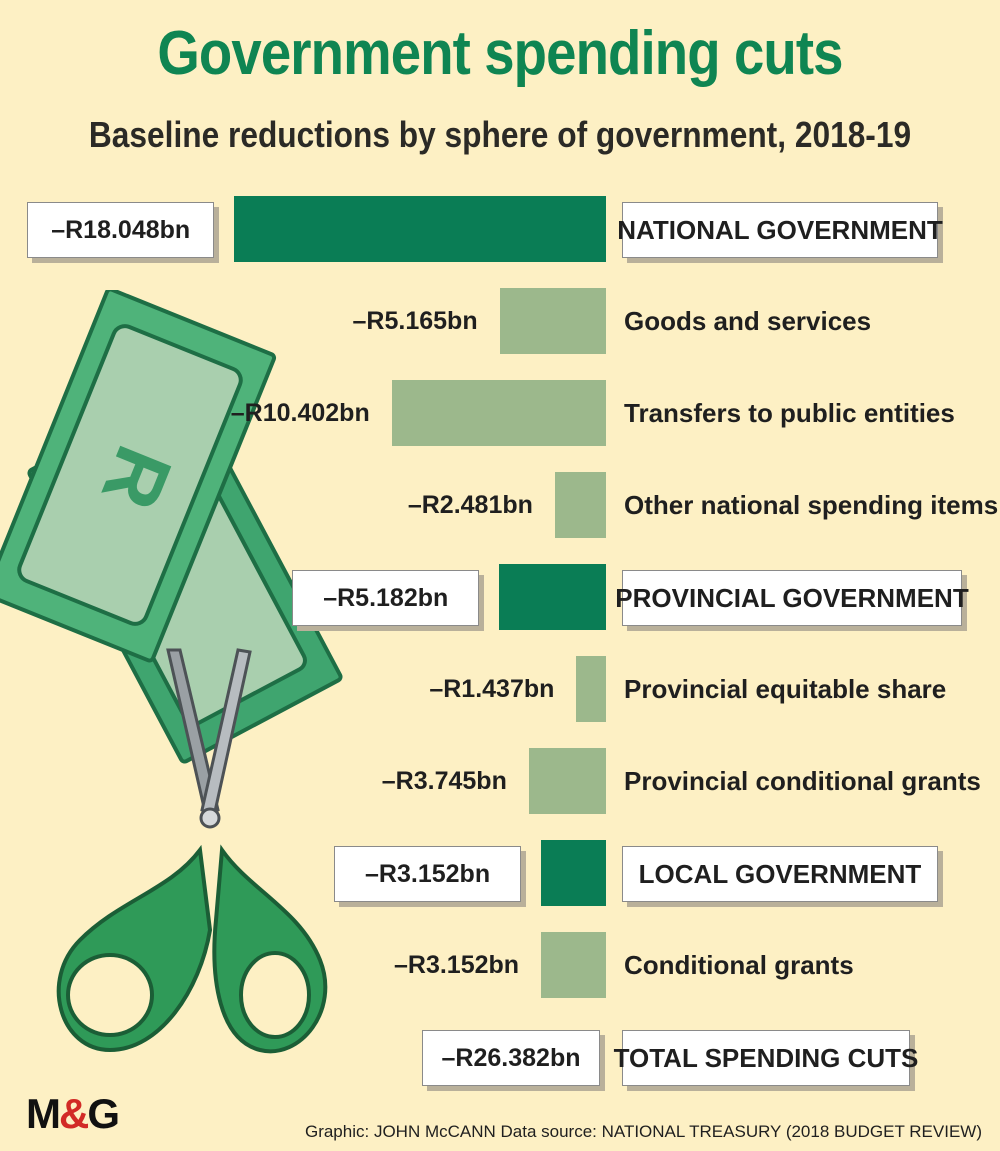 This screenshot has width=1000, height=1151. I want to click on banknote-front-icon: R, so click(138, 476).